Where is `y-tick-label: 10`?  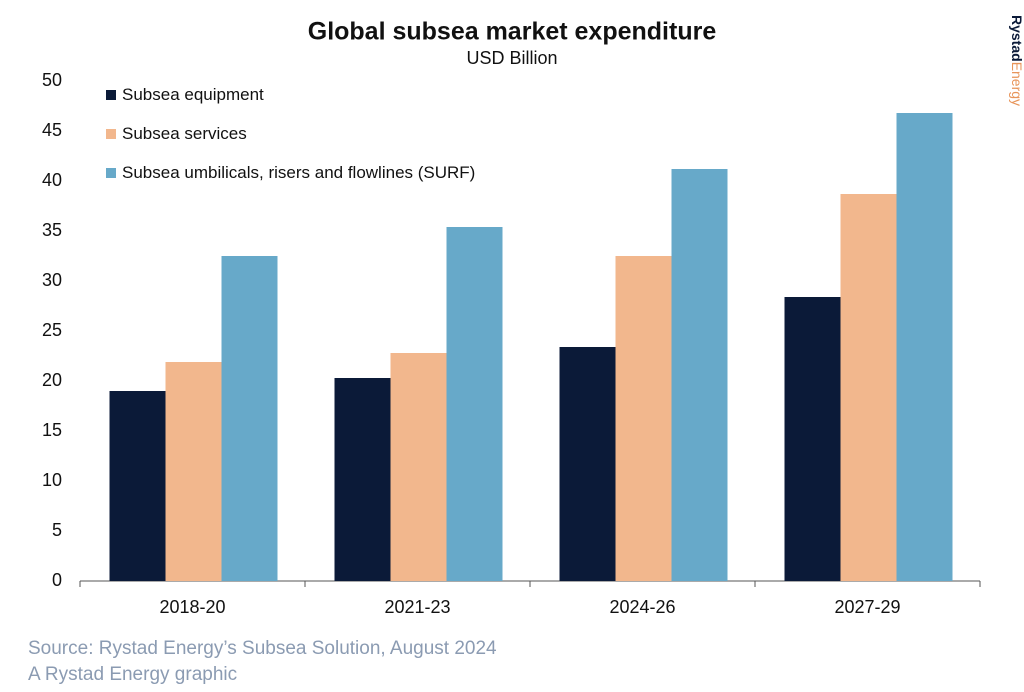 y-tick-label: 10 is located at coordinates (52, 480).